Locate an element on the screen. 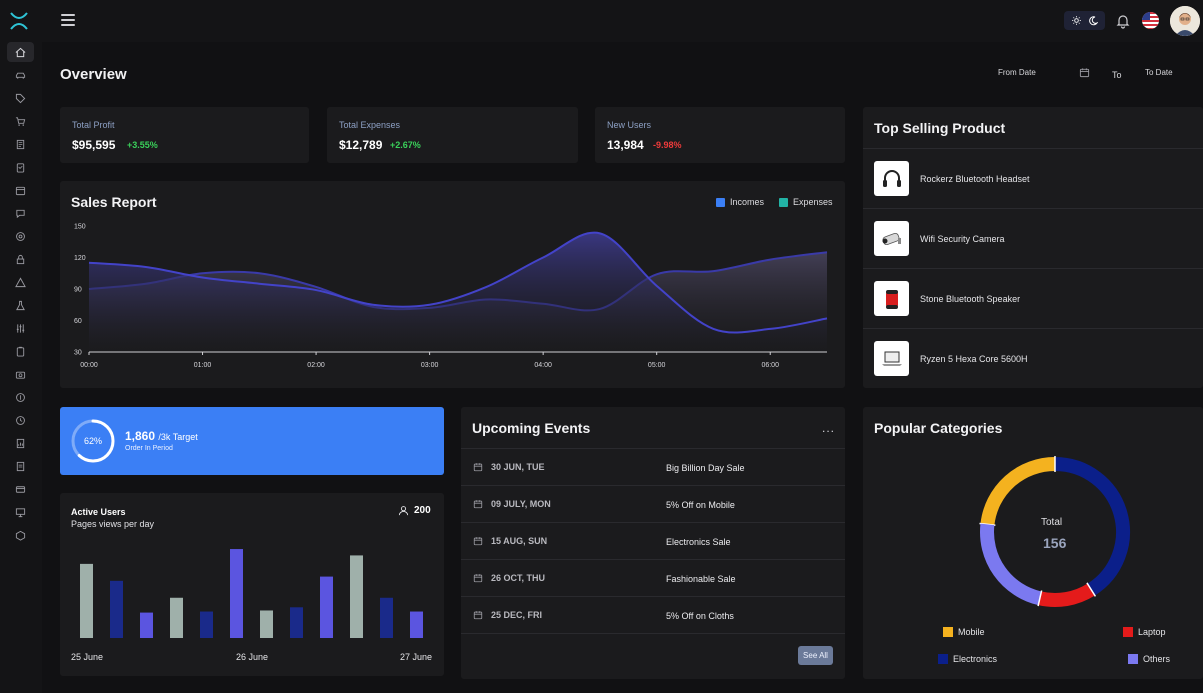 The width and height of the screenshot is (1203, 693). product-name: Ryzen 5 Hexa Core 5600H is located at coordinates (974, 359).